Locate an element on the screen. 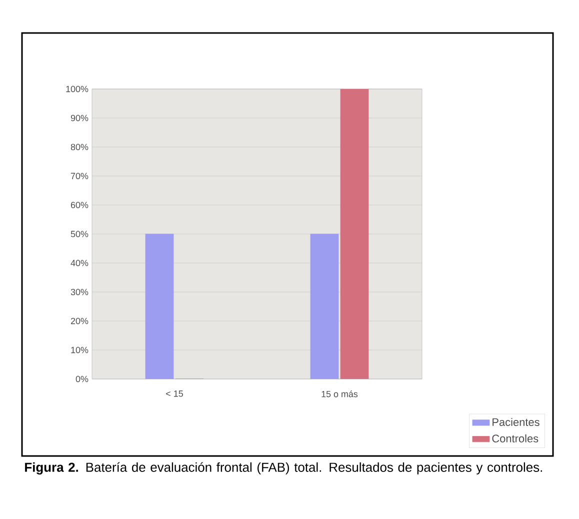  y-tick-label: 30% is located at coordinates (79, 292).